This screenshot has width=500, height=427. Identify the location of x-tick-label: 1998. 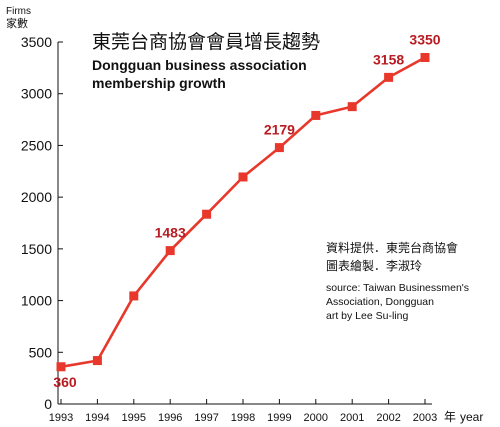
(243, 418).